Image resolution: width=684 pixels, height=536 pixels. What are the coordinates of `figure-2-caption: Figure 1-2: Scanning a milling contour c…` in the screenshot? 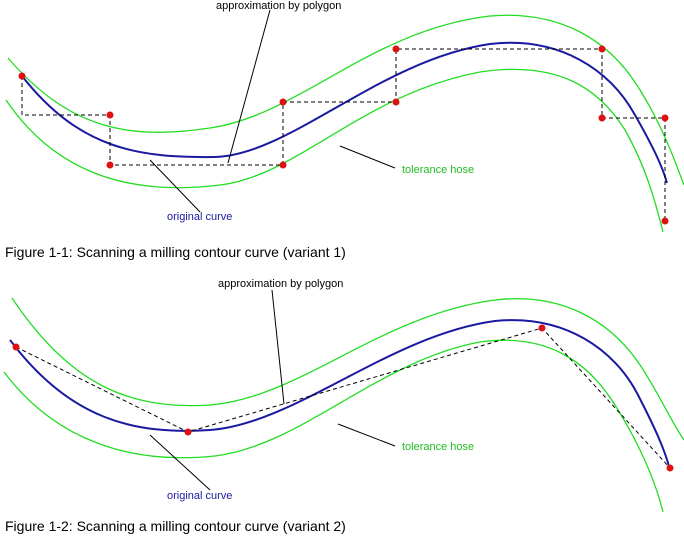 It's located at (175, 526).